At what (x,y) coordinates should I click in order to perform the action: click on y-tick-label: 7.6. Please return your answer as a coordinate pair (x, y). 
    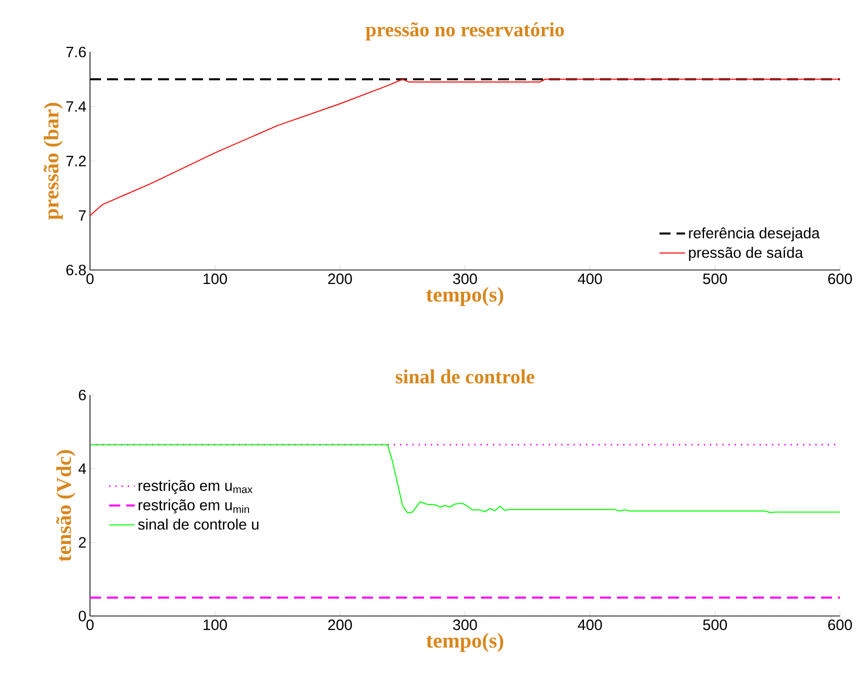
    Looking at the image, I should click on (76, 52).